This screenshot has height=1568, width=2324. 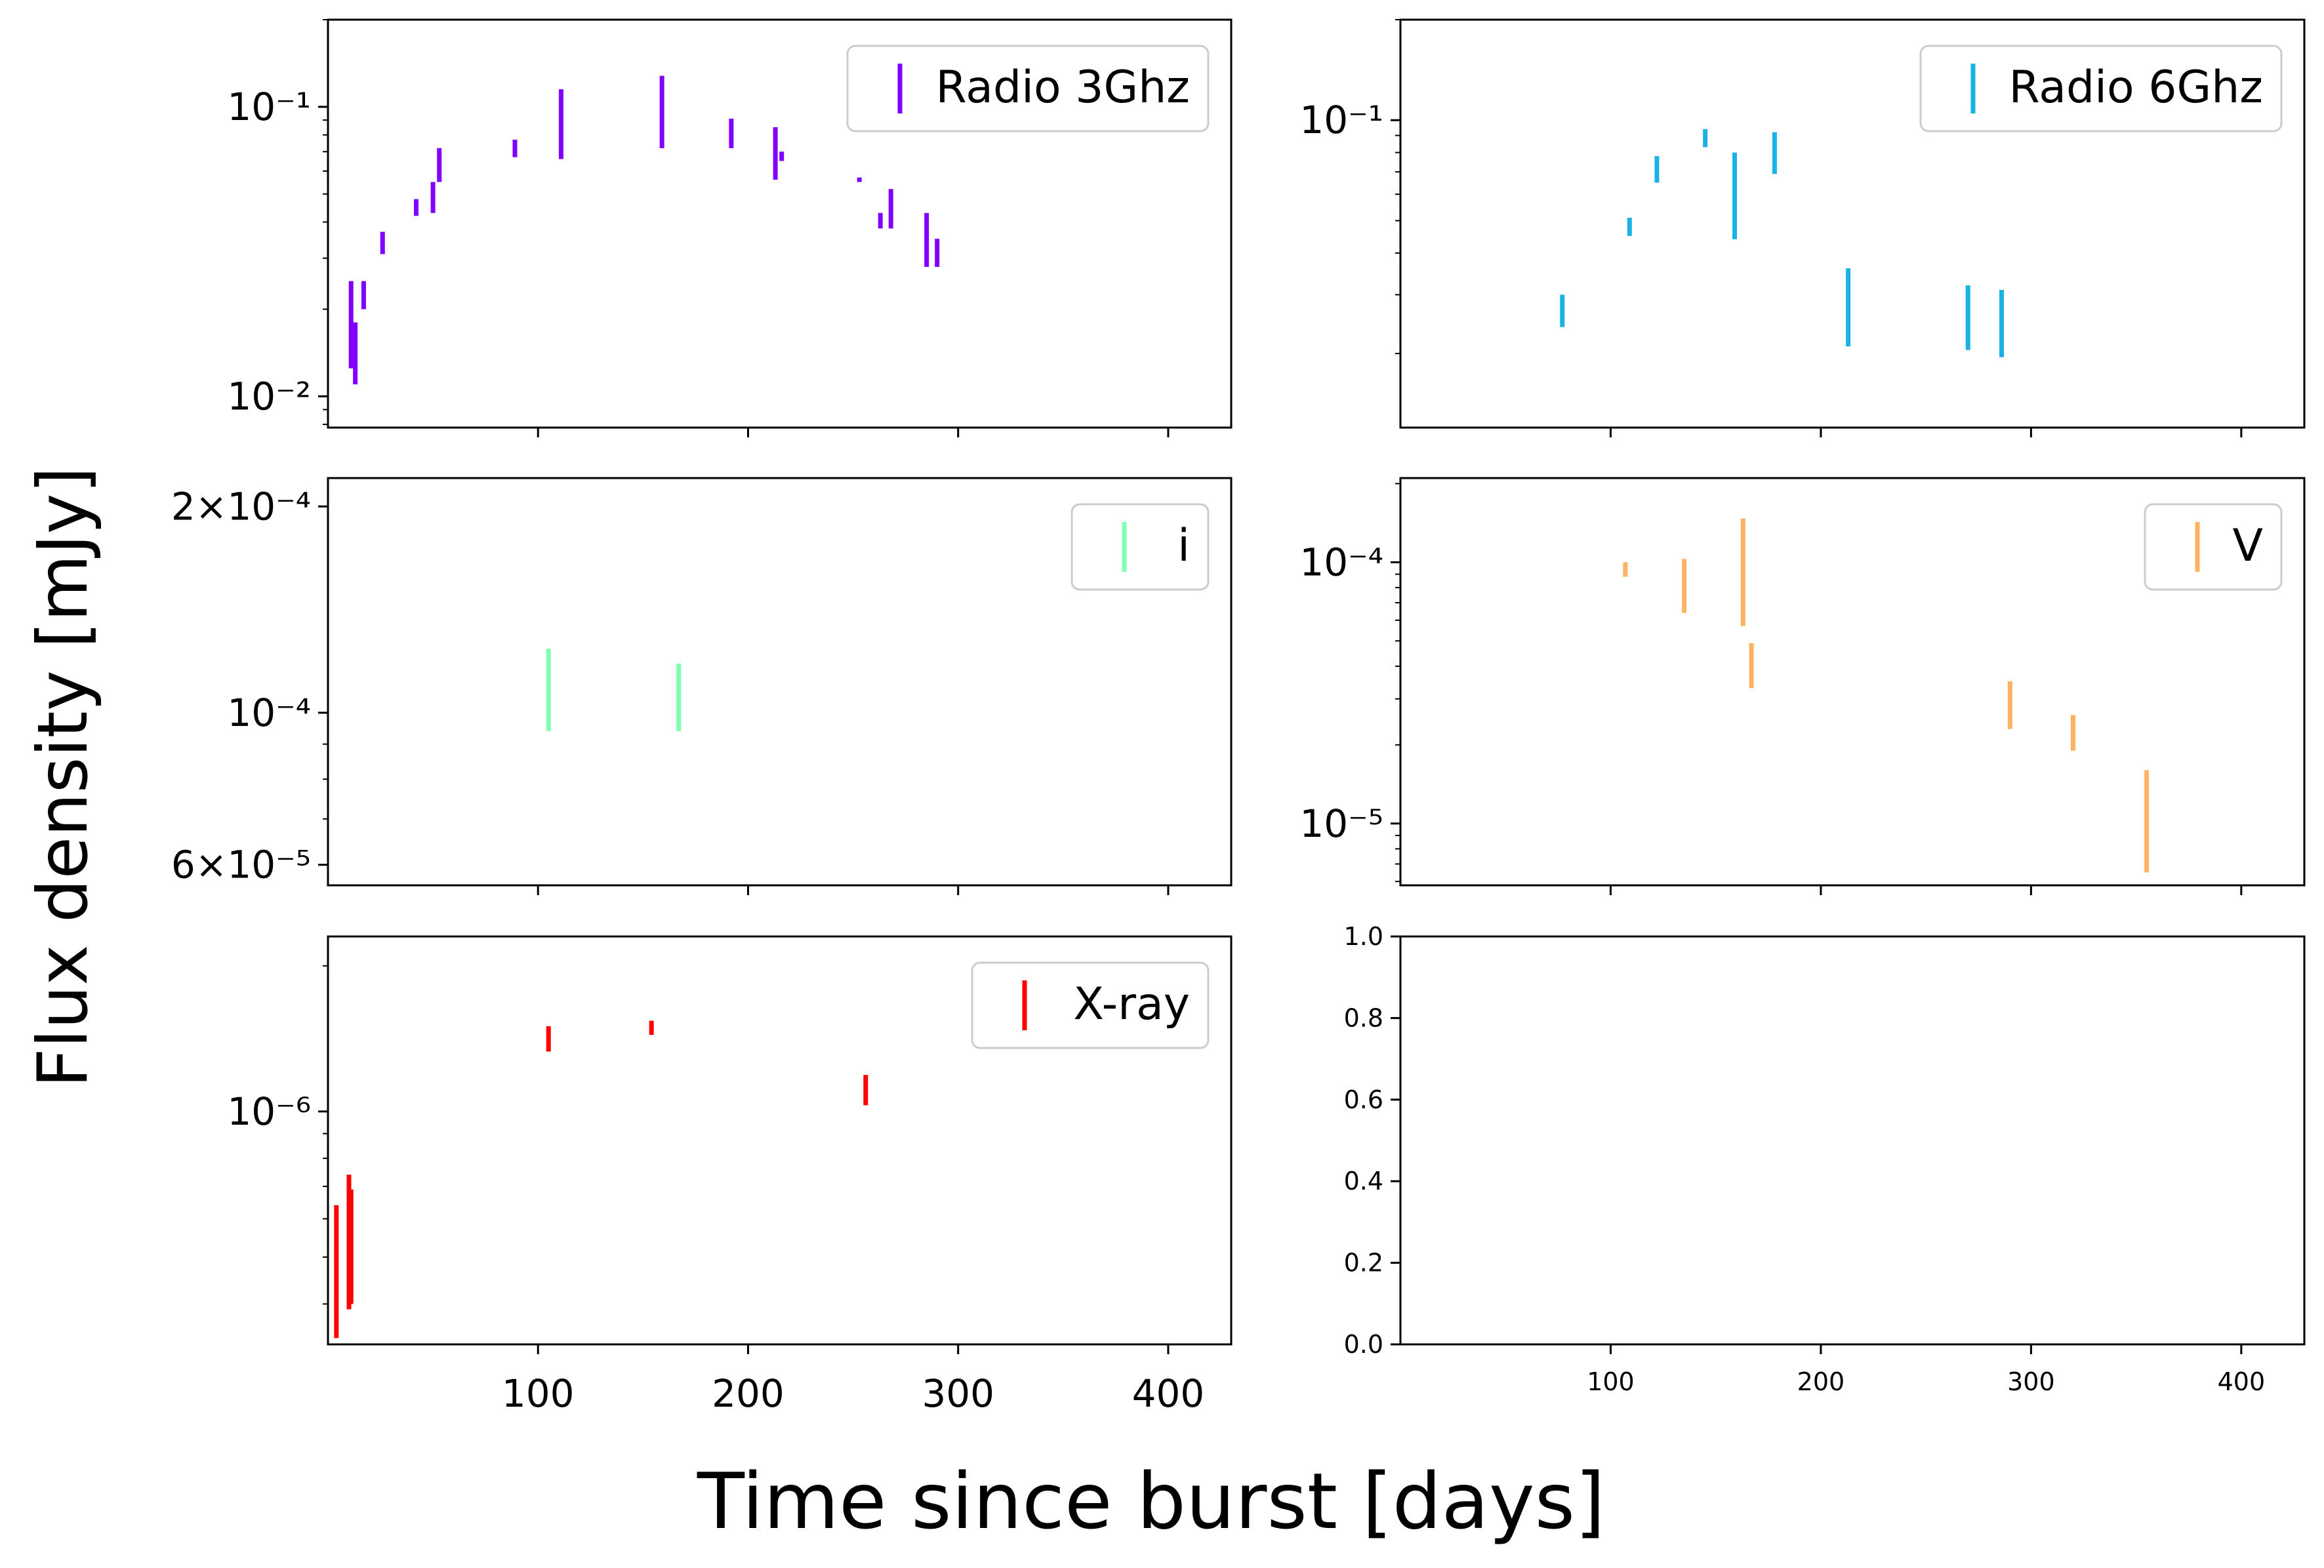 I want to click on y-tick-label: 6×10⁻⁵, so click(x=241, y=865).